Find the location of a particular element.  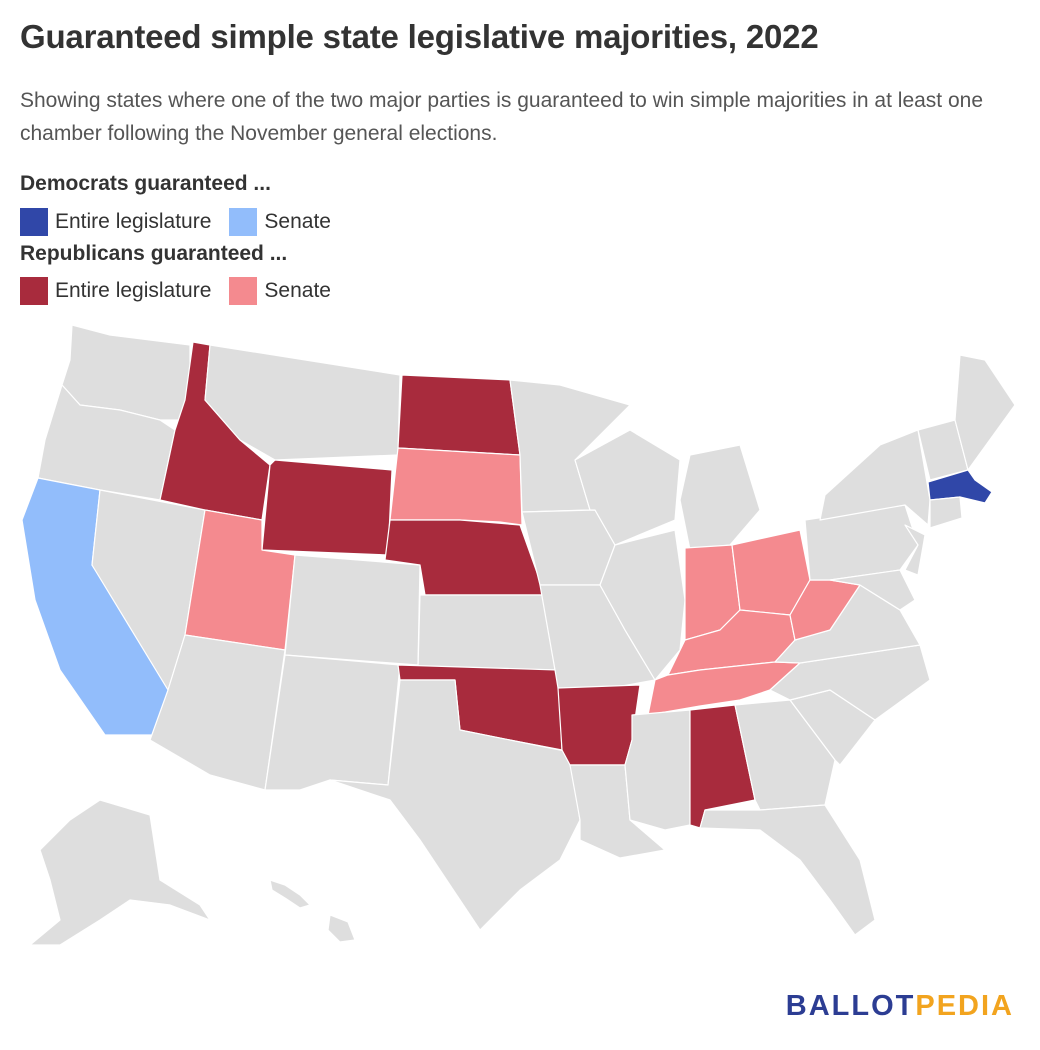

state-florida is located at coordinates (787, 870).